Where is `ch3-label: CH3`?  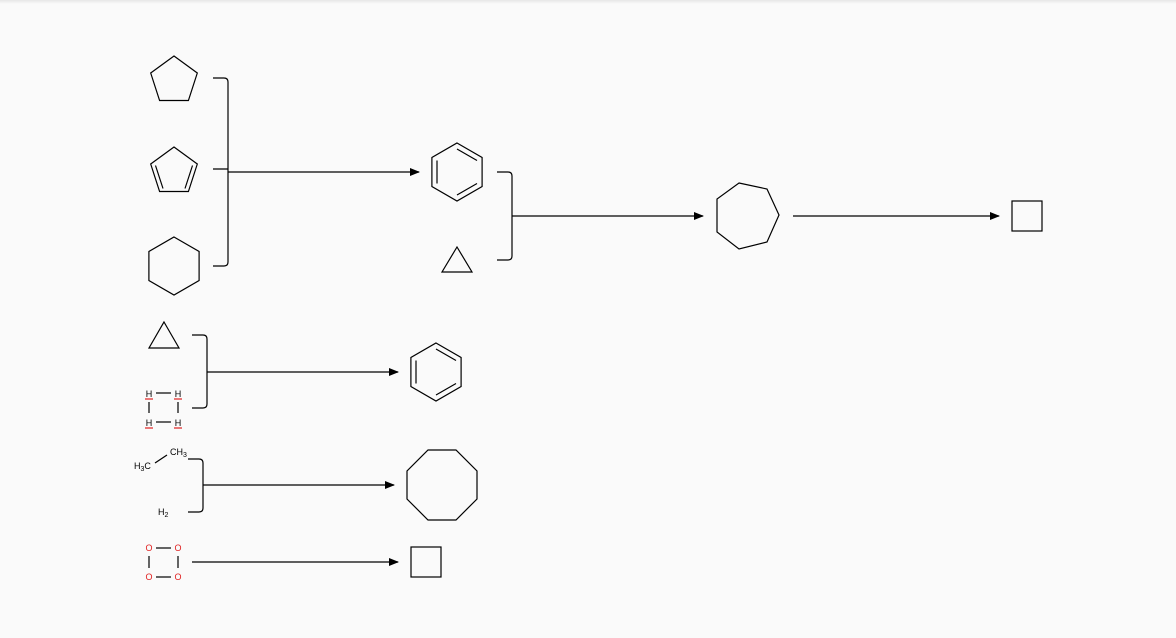
ch3-label: CH3 is located at coordinates (178, 453).